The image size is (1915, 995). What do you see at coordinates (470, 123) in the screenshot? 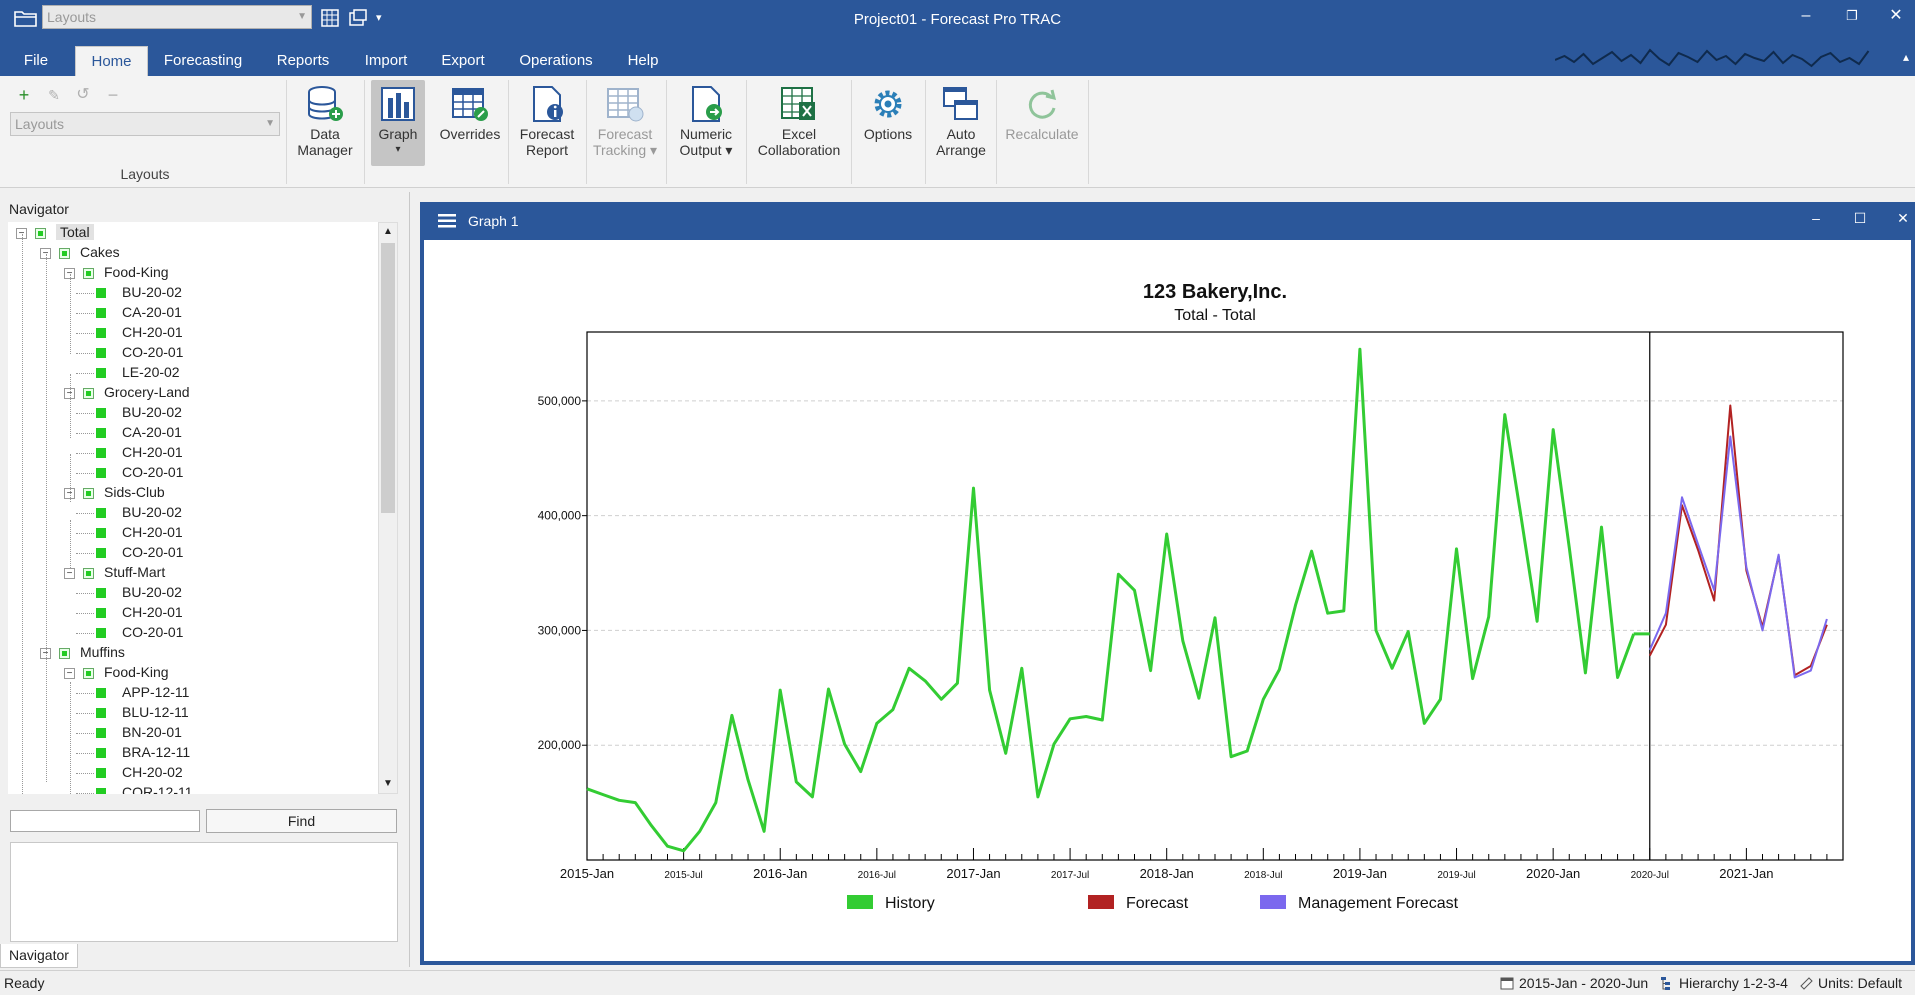
I see `overrides-button: Overrides` at bounding box center [470, 123].